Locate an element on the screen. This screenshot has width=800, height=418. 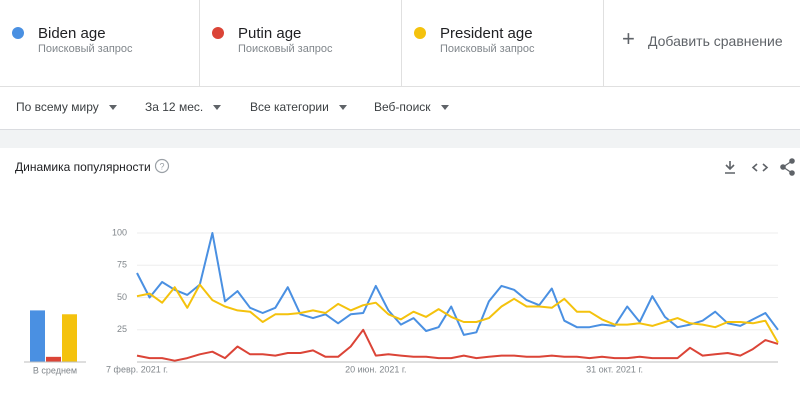
term-card: President age Поисковый запрос is located at coordinates (503, 43).